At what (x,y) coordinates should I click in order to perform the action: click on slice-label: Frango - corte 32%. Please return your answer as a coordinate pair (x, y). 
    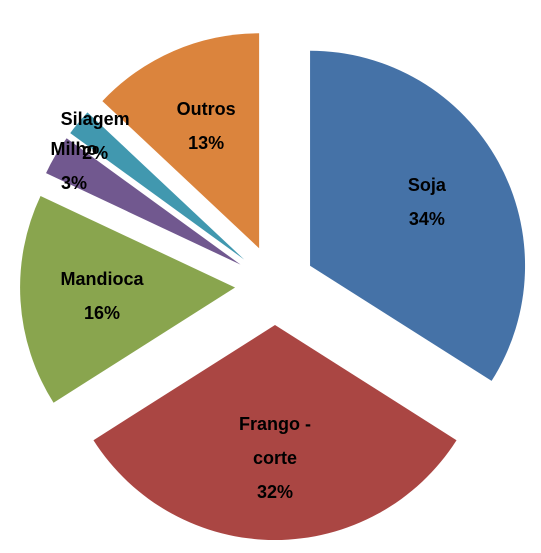
    Looking at the image, I should click on (275, 458).